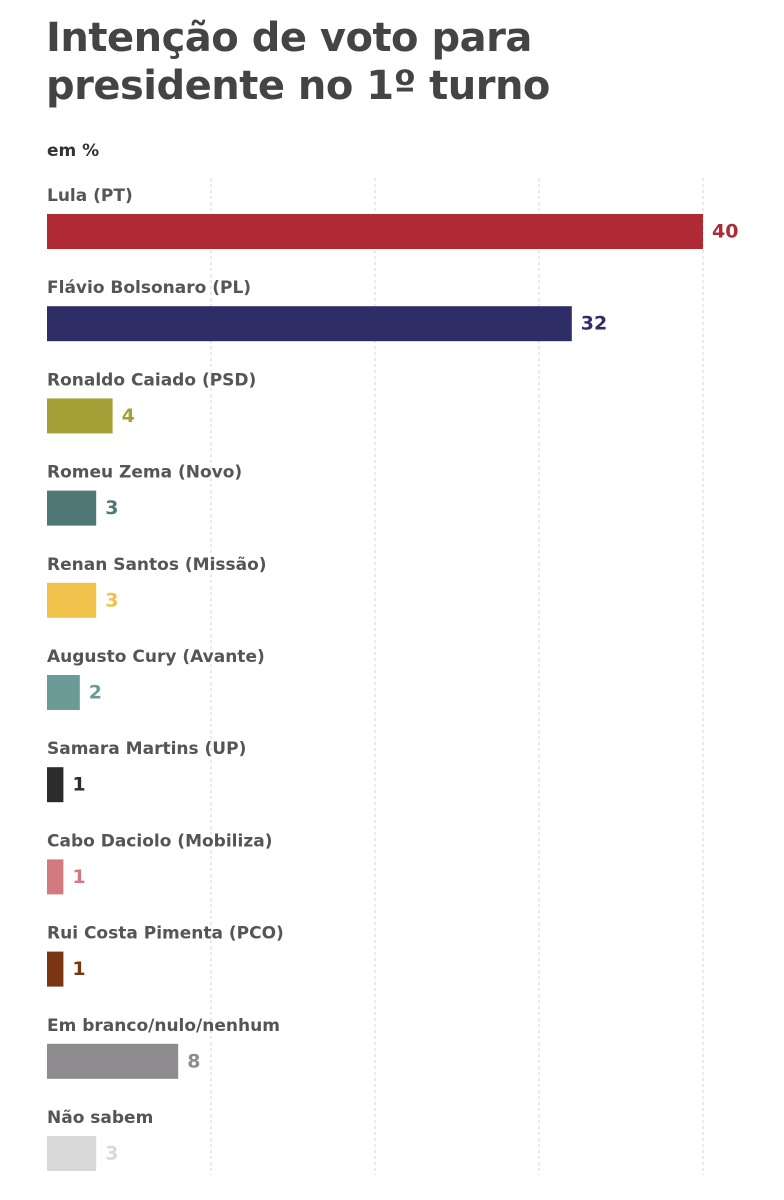  What do you see at coordinates (165, 934) in the screenshot?
I see `category-label: Rui Costa Pimenta (PCO)` at bounding box center [165, 934].